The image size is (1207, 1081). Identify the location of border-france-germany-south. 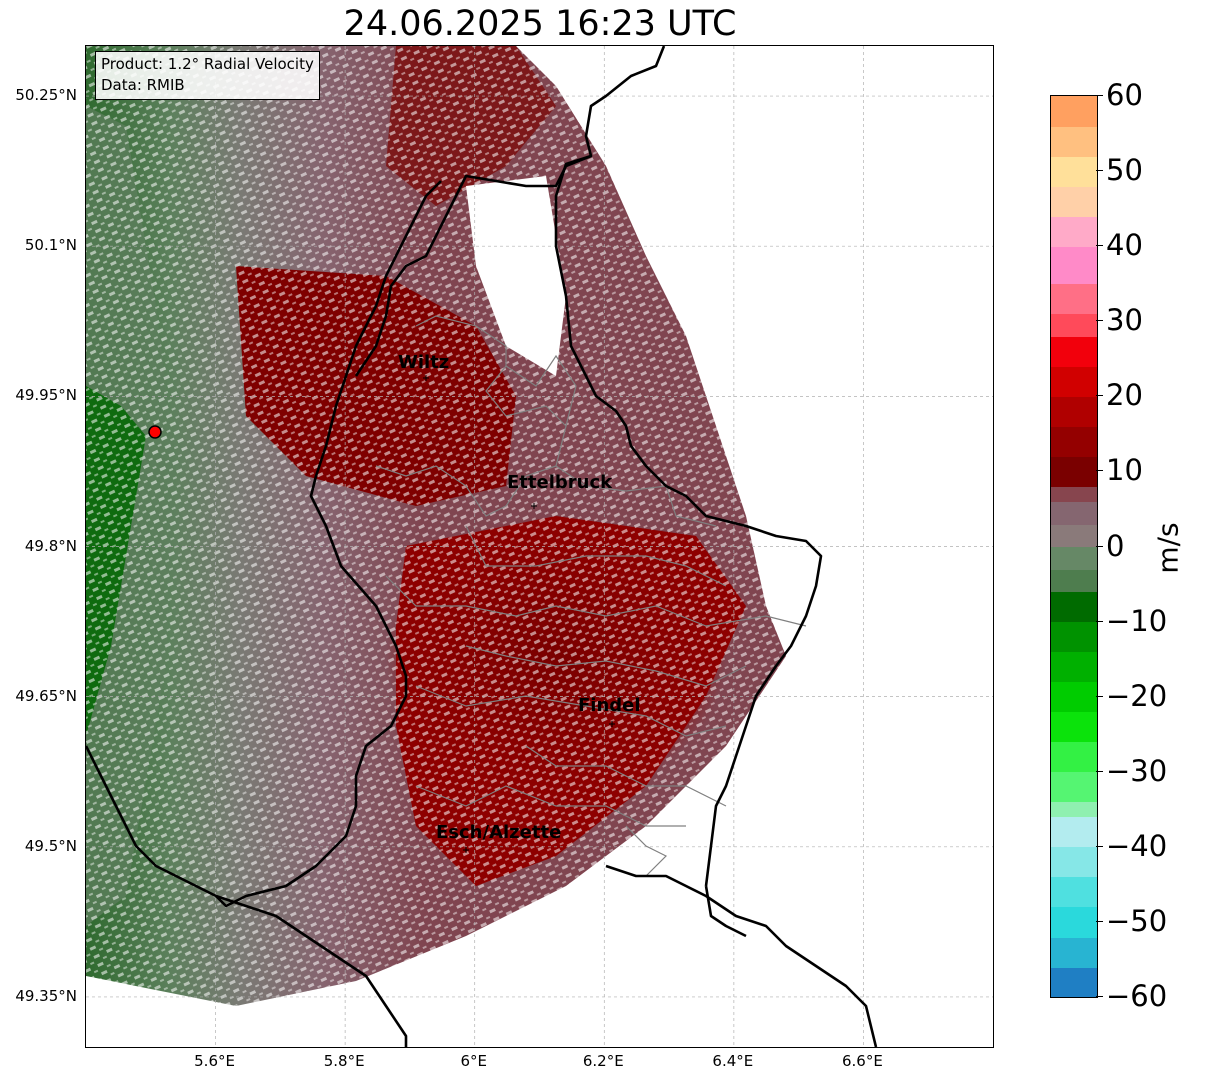
(741, 955).